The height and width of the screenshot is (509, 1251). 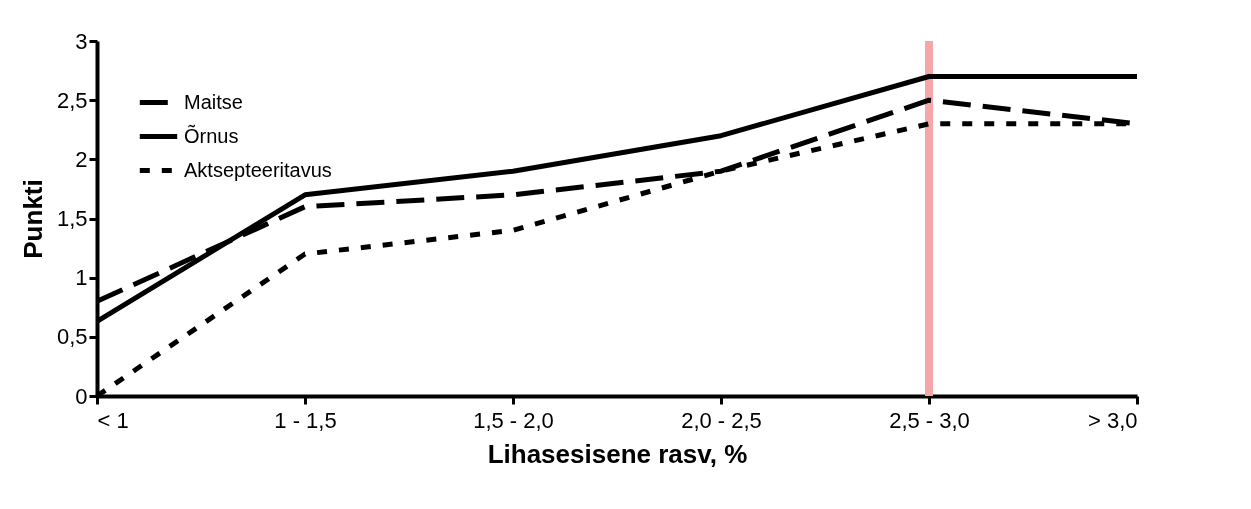 What do you see at coordinates (721, 420) in the screenshot?
I see `x-tick-label: 2,0 - 2,5` at bounding box center [721, 420].